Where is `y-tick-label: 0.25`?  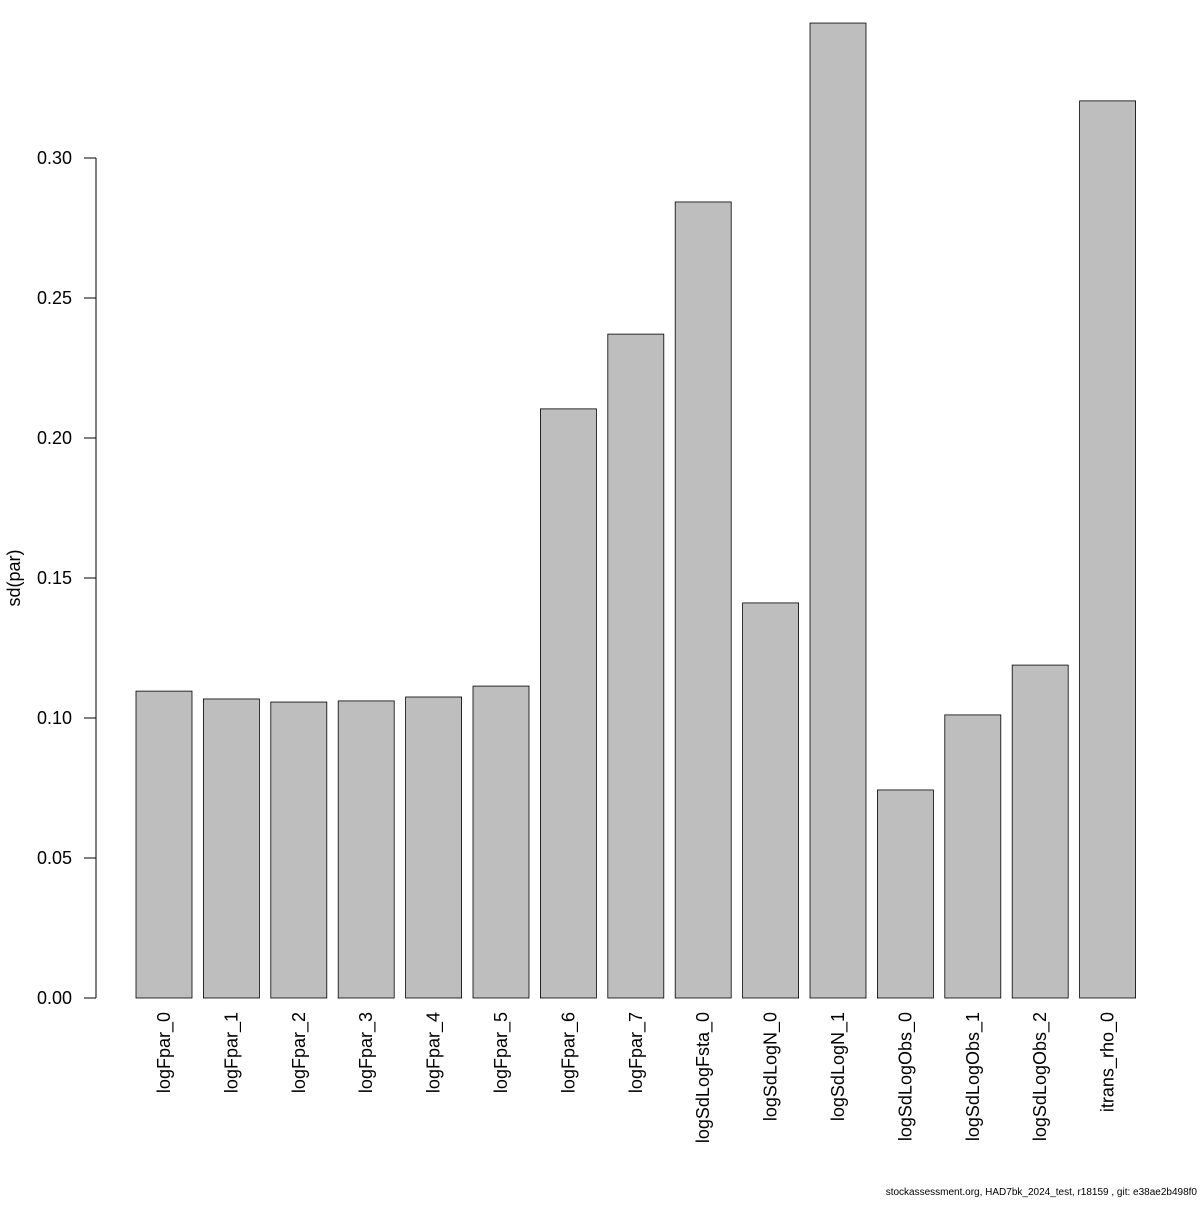
y-tick-label: 0.25 is located at coordinates (54, 298).